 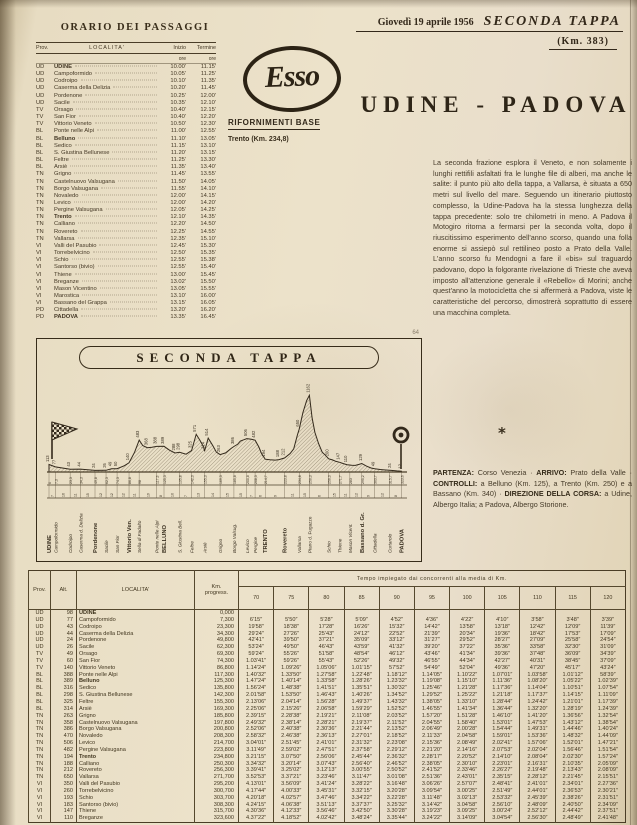 What do you see at coordinates (396, 598) in the screenshot?
I see `speed-column-header: 90` at bounding box center [396, 598].